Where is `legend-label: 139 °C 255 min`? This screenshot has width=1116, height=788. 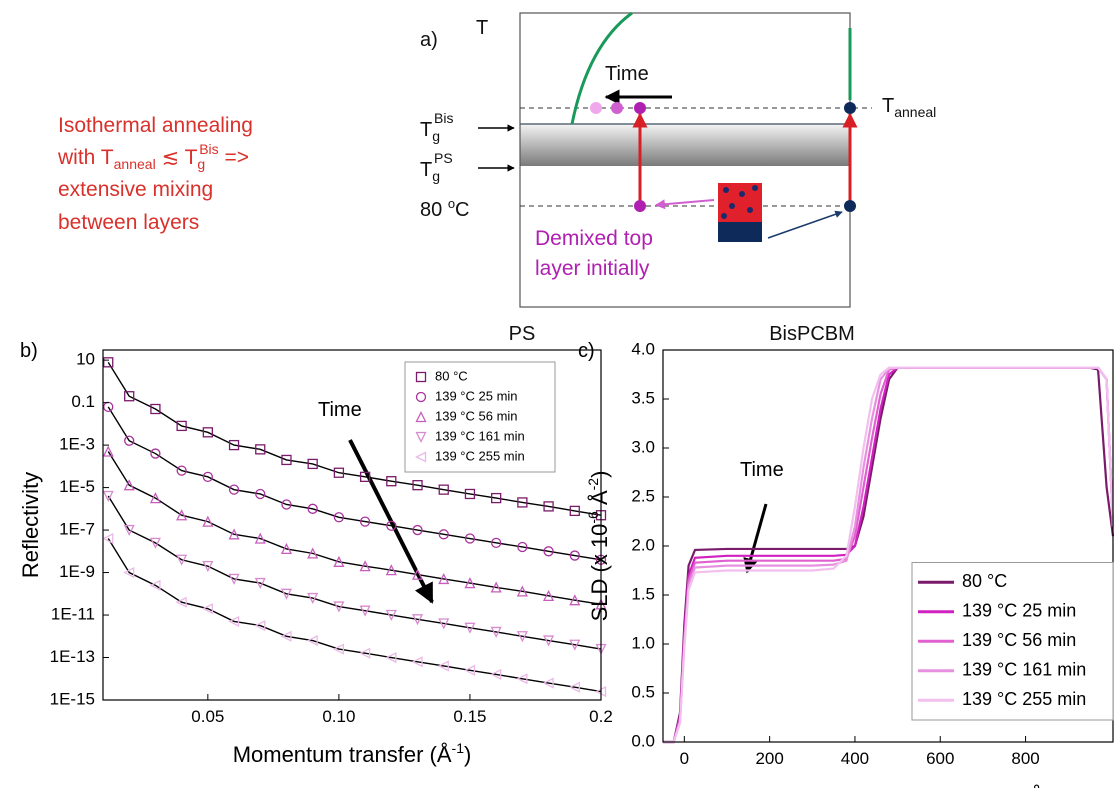 legend-label: 139 °C 255 min is located at coordinates (480, 455).